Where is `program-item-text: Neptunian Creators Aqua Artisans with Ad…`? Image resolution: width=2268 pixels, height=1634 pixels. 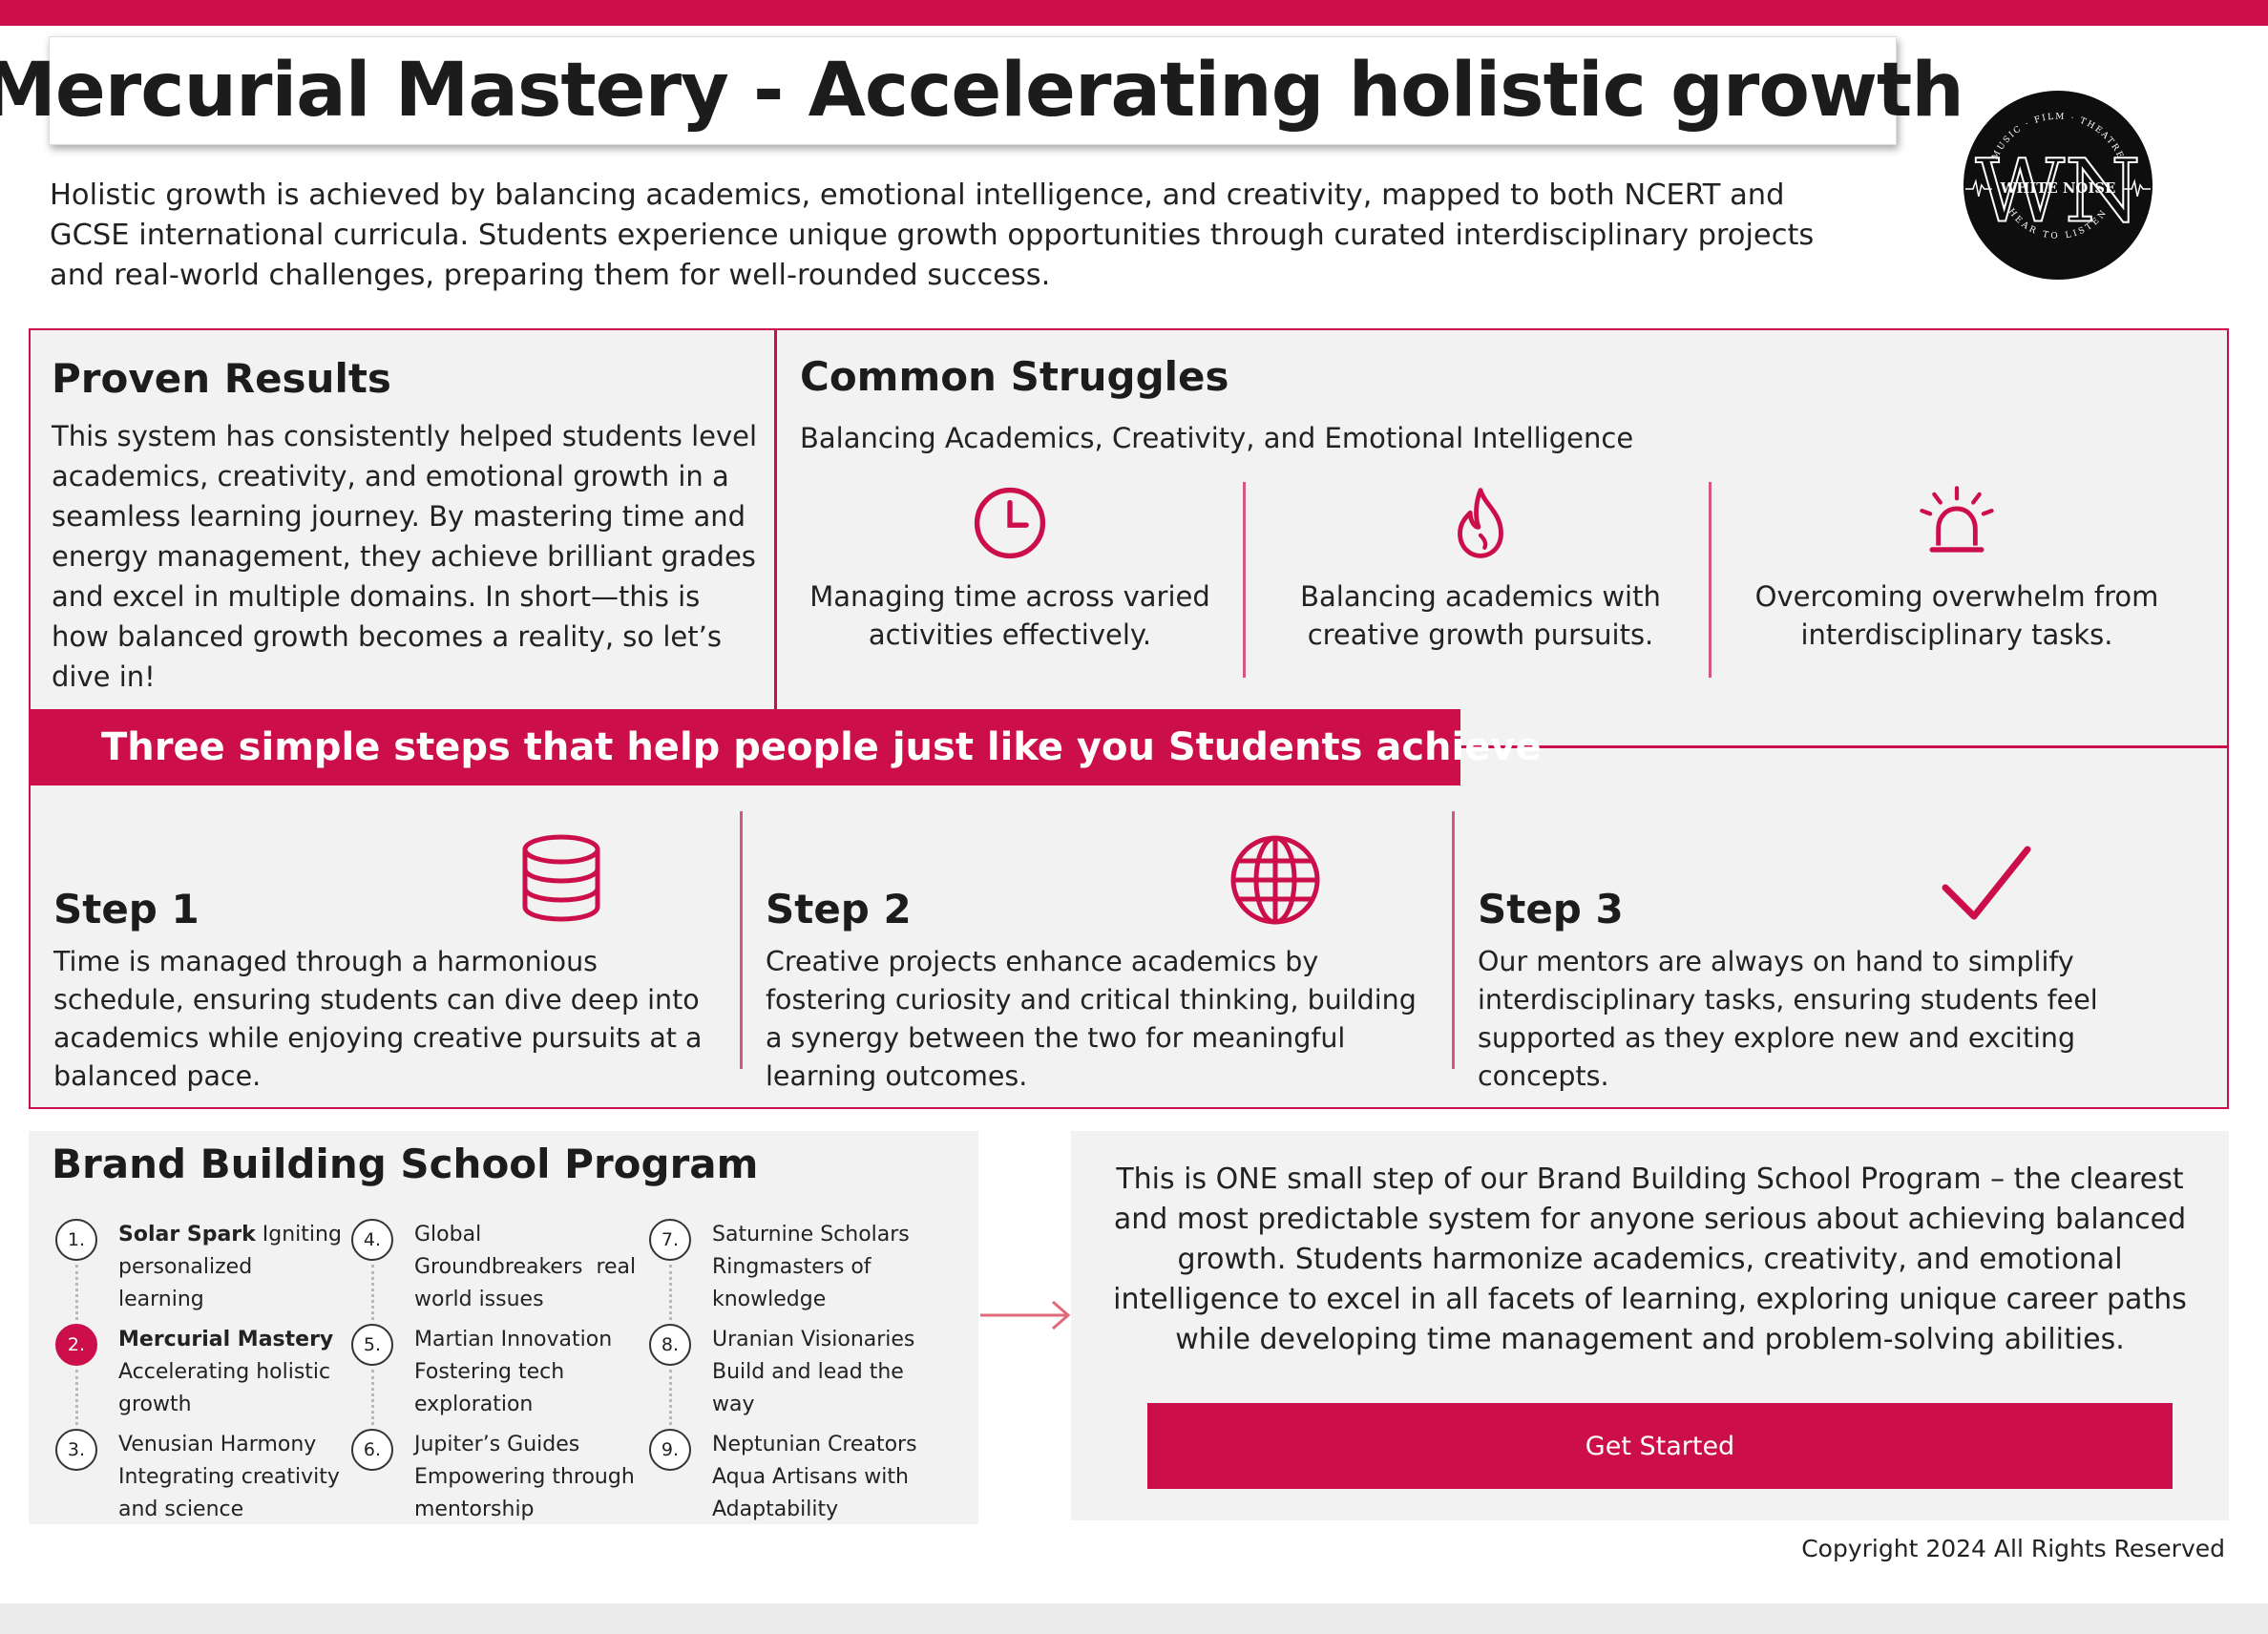
program-item-text: Neptunian Creators Aqua Artisans with Ad… is located at coordinates (815, 1477).